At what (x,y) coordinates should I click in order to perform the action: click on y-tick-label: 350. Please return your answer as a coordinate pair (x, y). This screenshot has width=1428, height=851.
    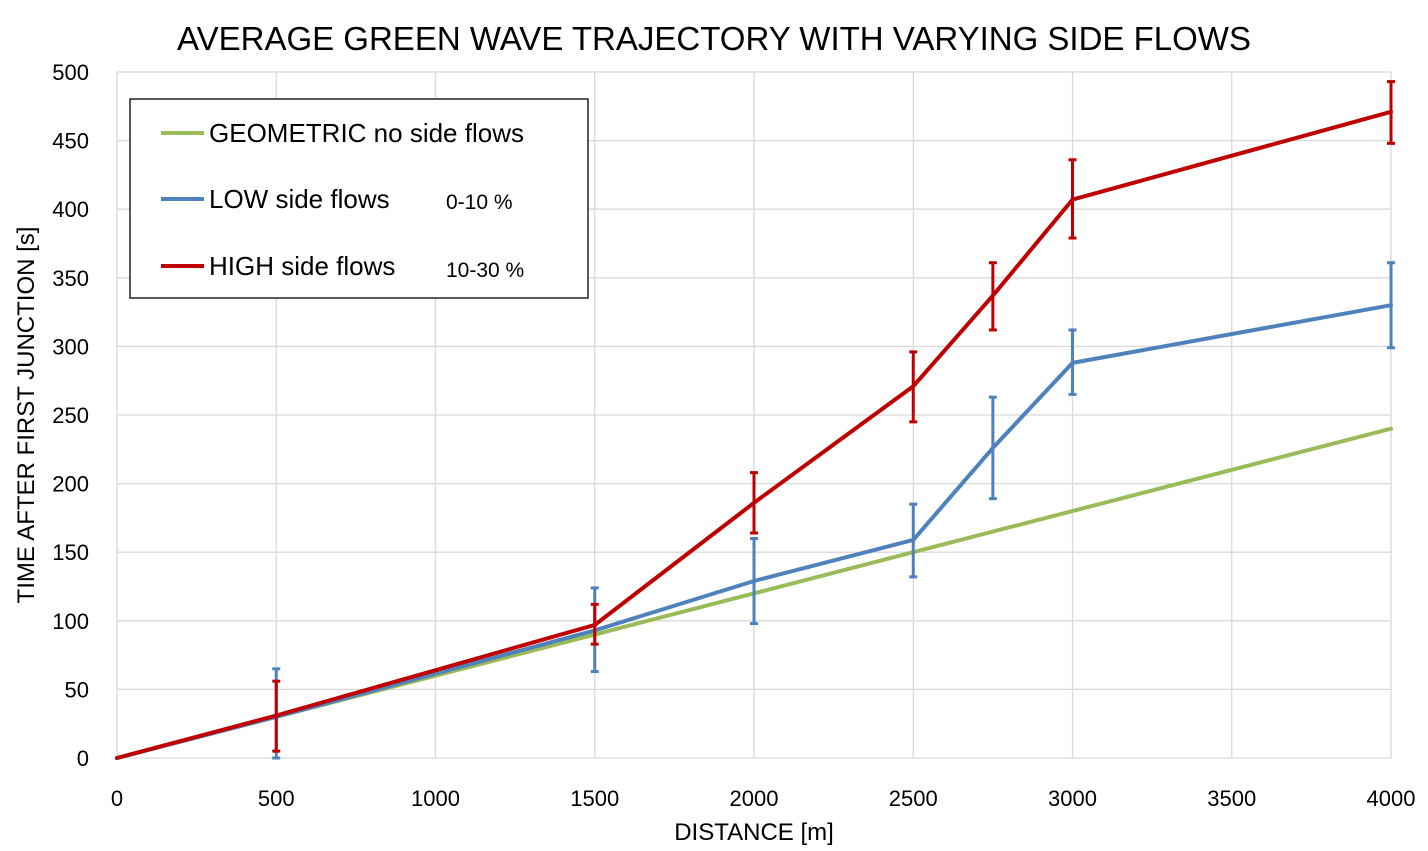
    Looking at the image, I should click on (70, 278).